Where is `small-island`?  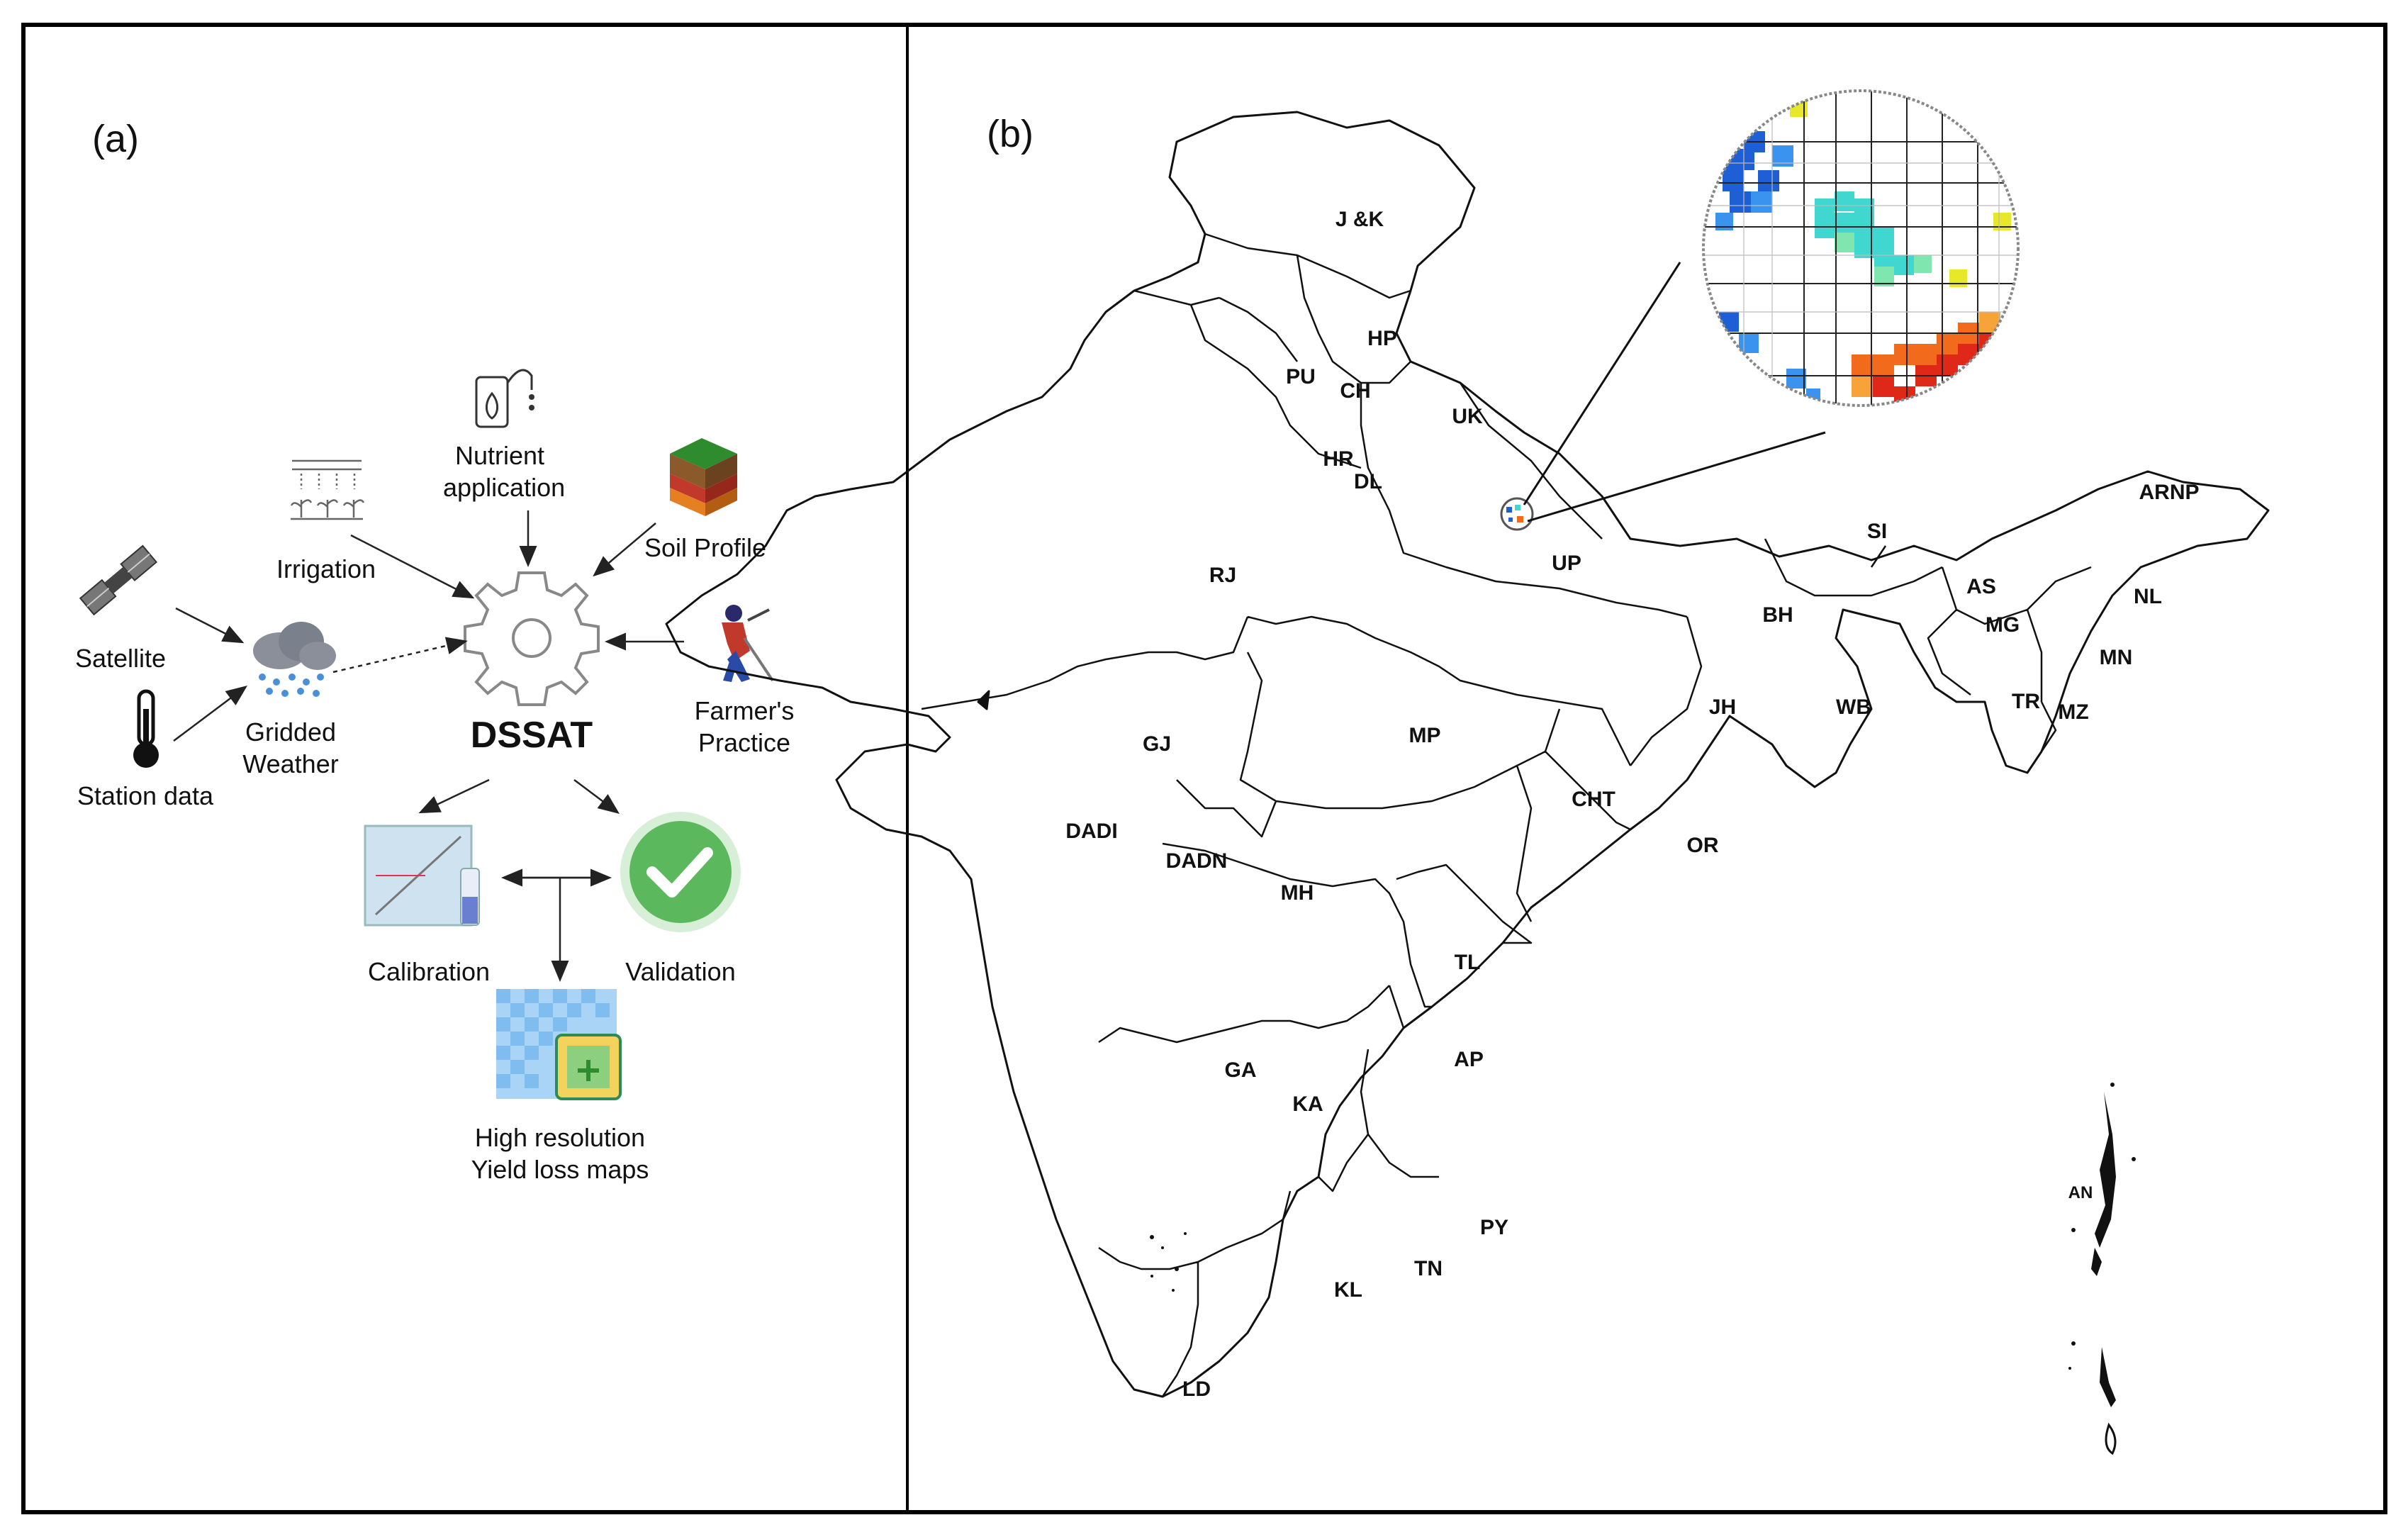
small-island is located at coordinates (2111, 1439).